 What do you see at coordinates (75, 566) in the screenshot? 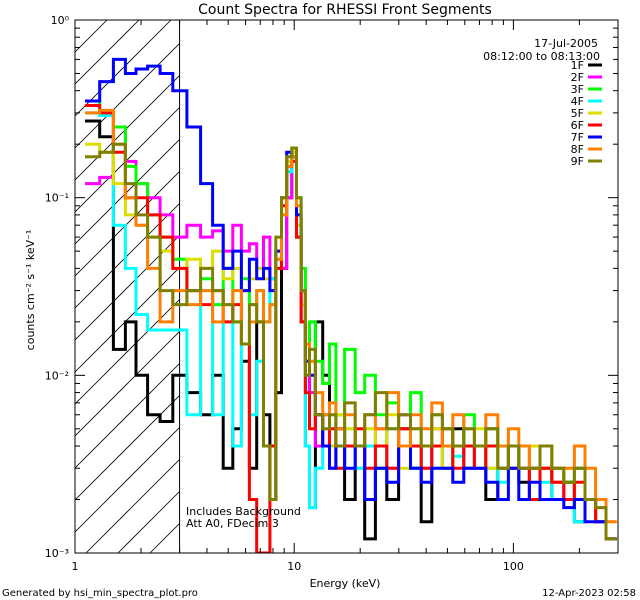
I see `x-tick-label: 1` at bounding box center [75, 566].